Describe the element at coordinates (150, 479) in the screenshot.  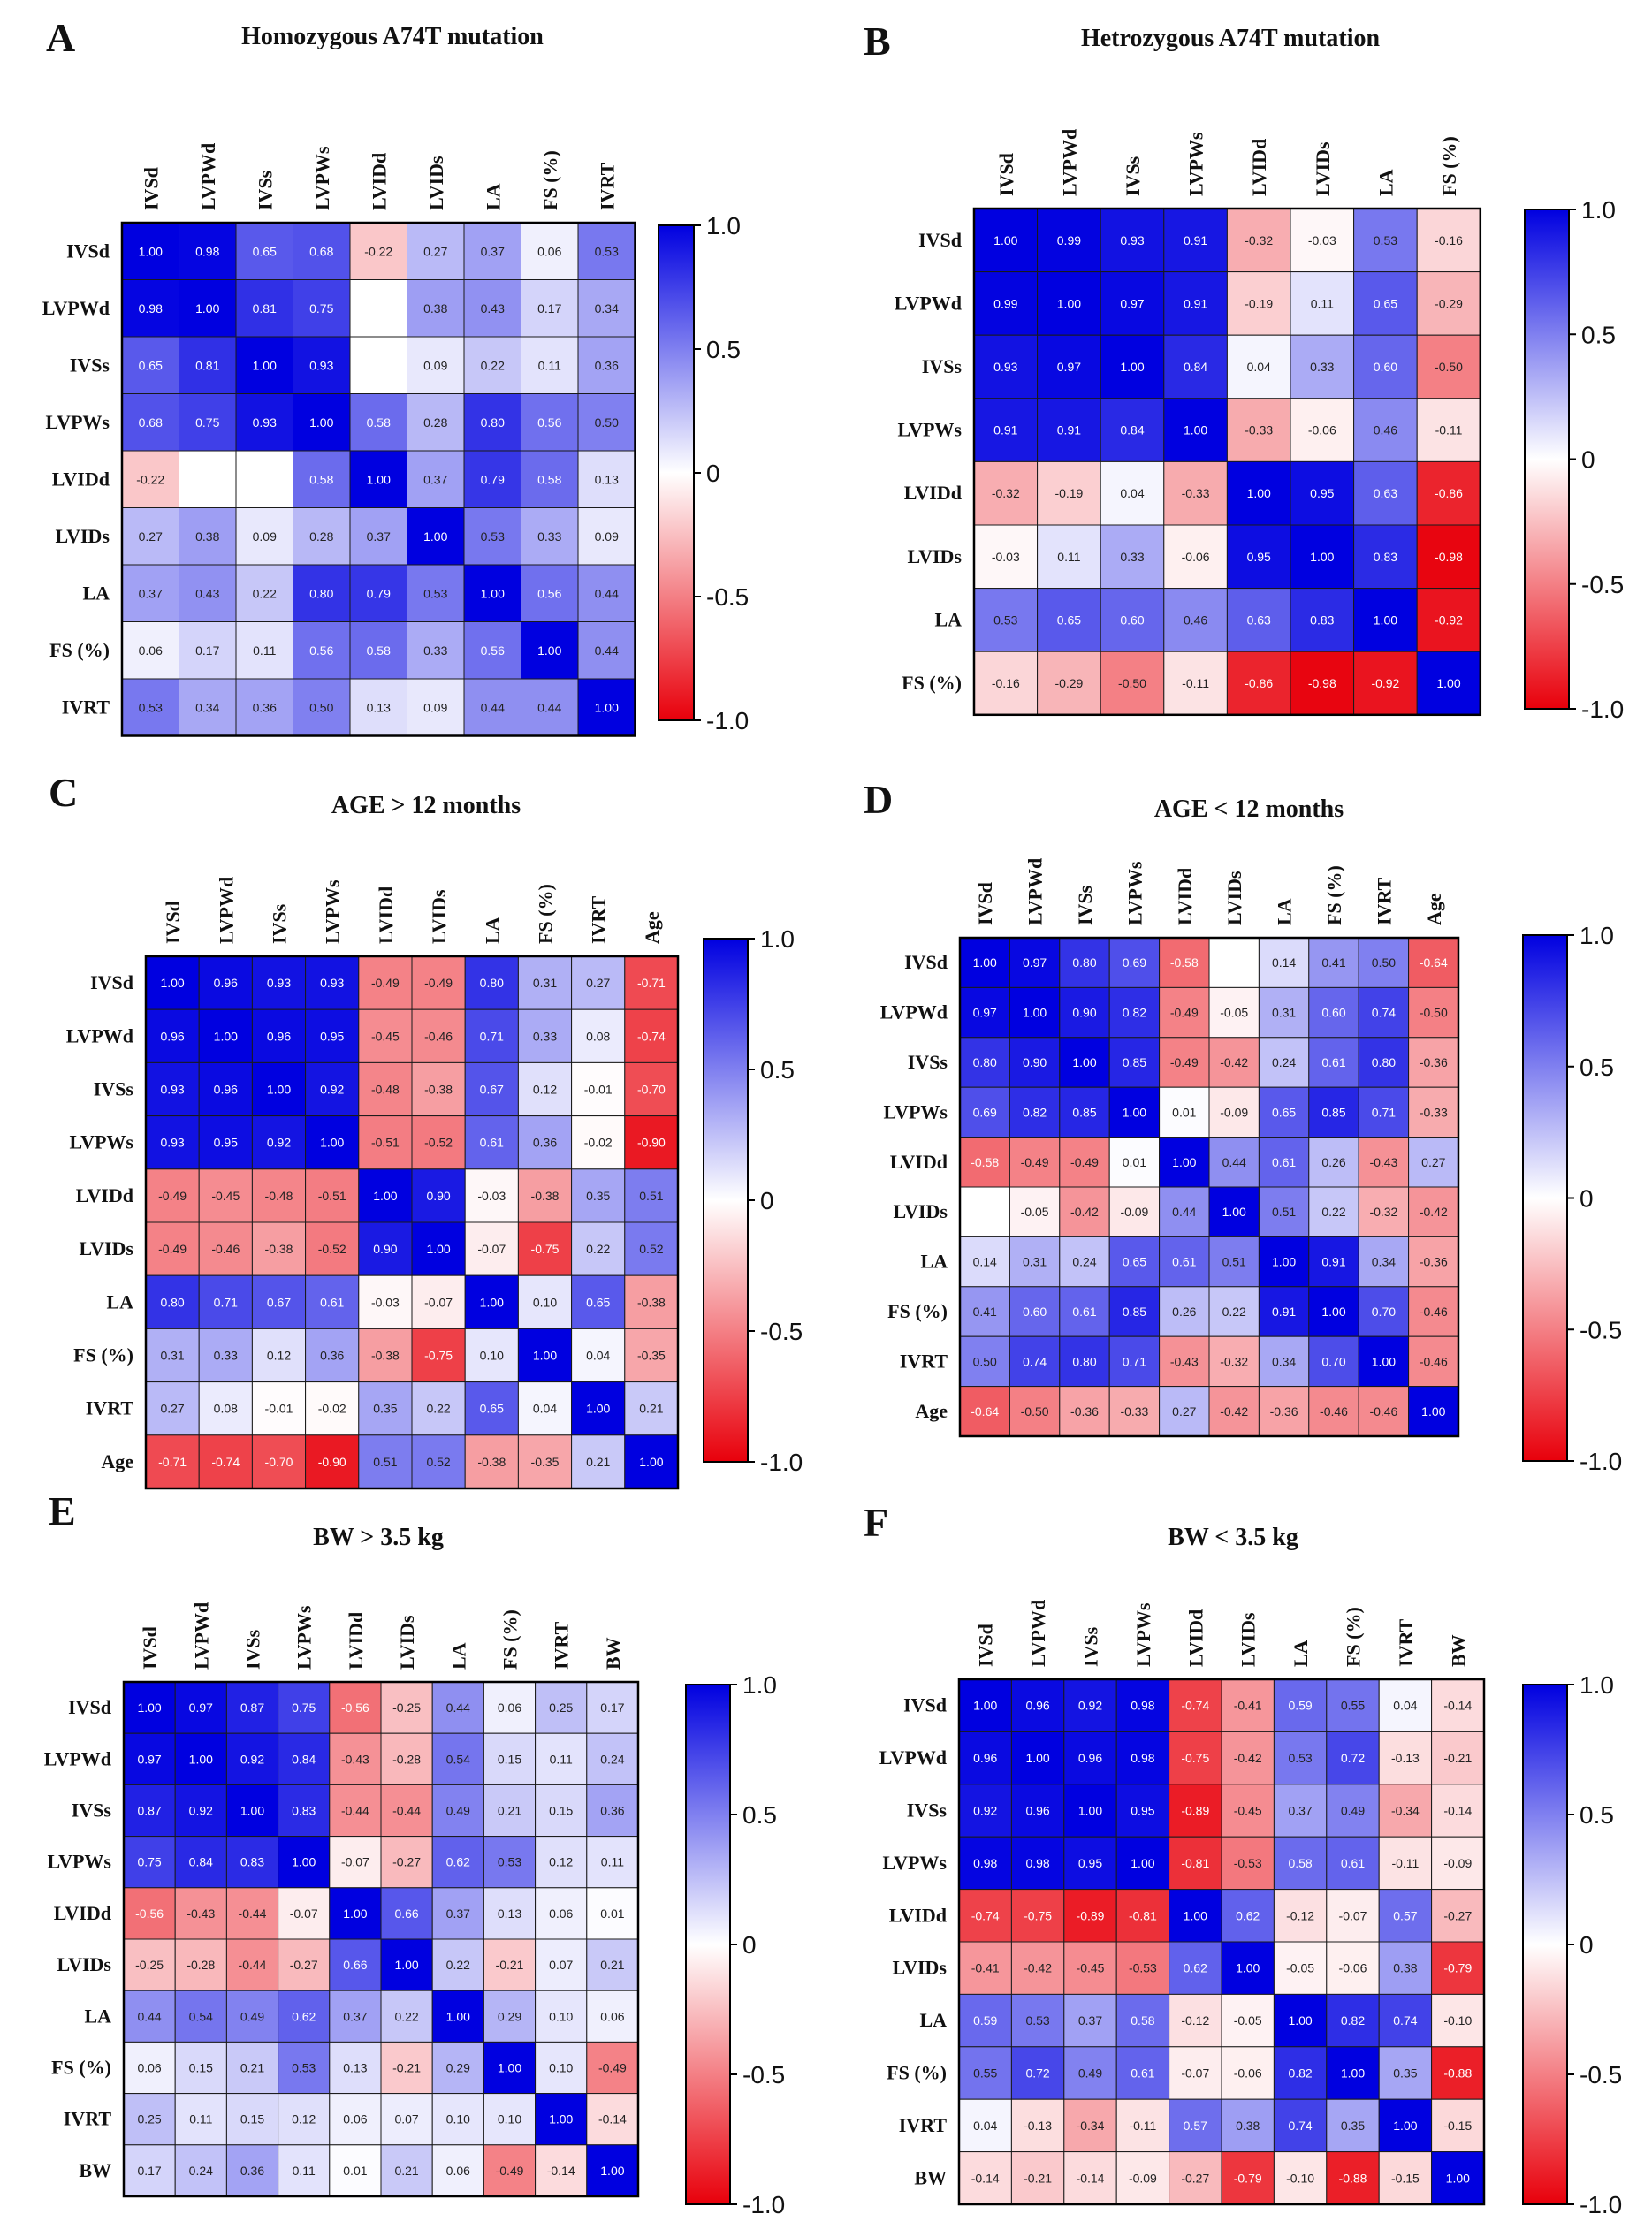
I see `cell-value-label: -0.22` at that location.